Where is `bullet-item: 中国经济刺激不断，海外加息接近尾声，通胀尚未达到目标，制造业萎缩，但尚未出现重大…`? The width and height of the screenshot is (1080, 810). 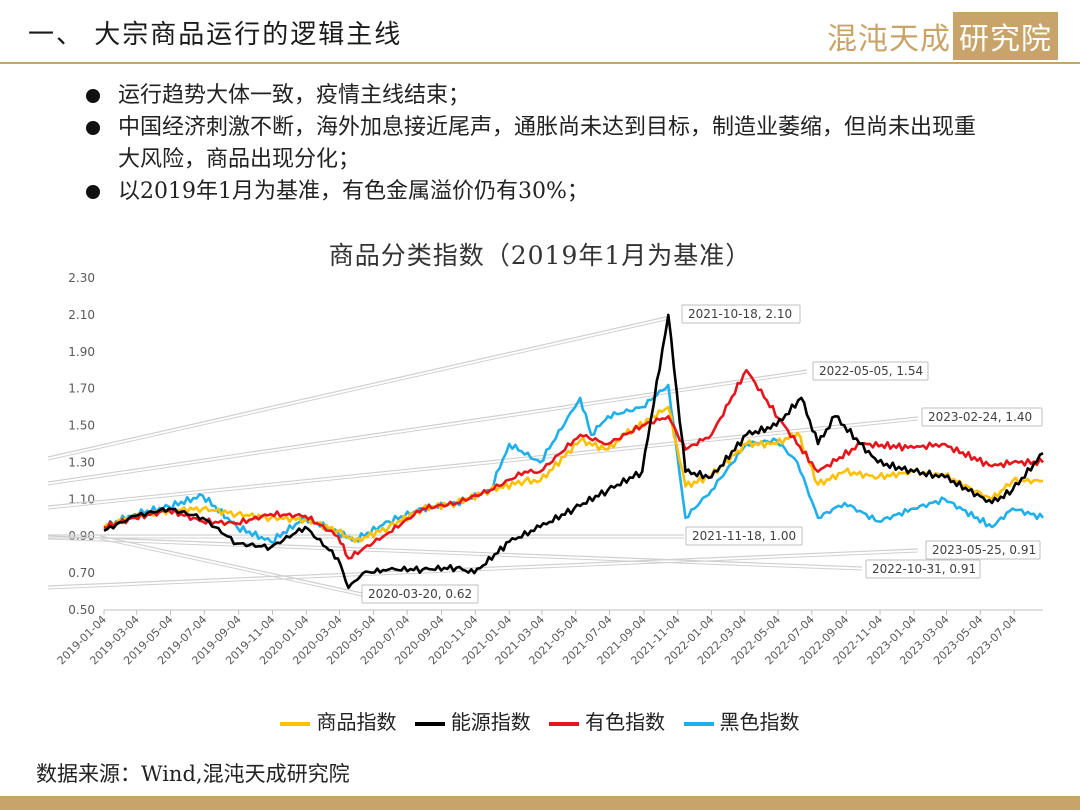 bullet-item: 中国经济刺激不断，海外加息接近尾声，通胀尚未达到目标，制造业萎缩，但尚未出现重大… is located at coordinates (536, 144).